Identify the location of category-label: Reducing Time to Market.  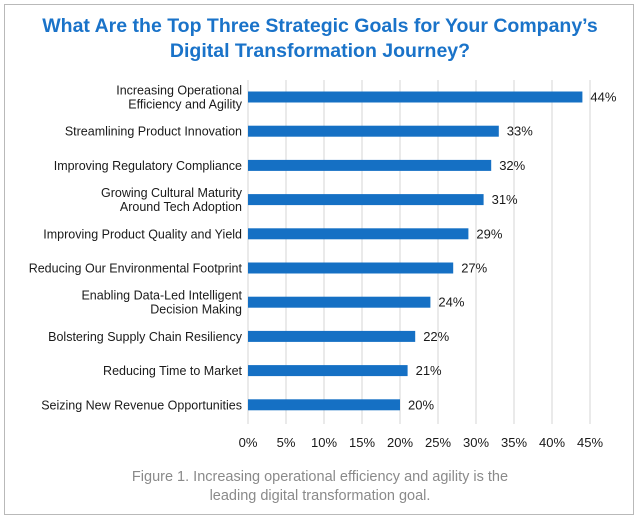
(172, 371).